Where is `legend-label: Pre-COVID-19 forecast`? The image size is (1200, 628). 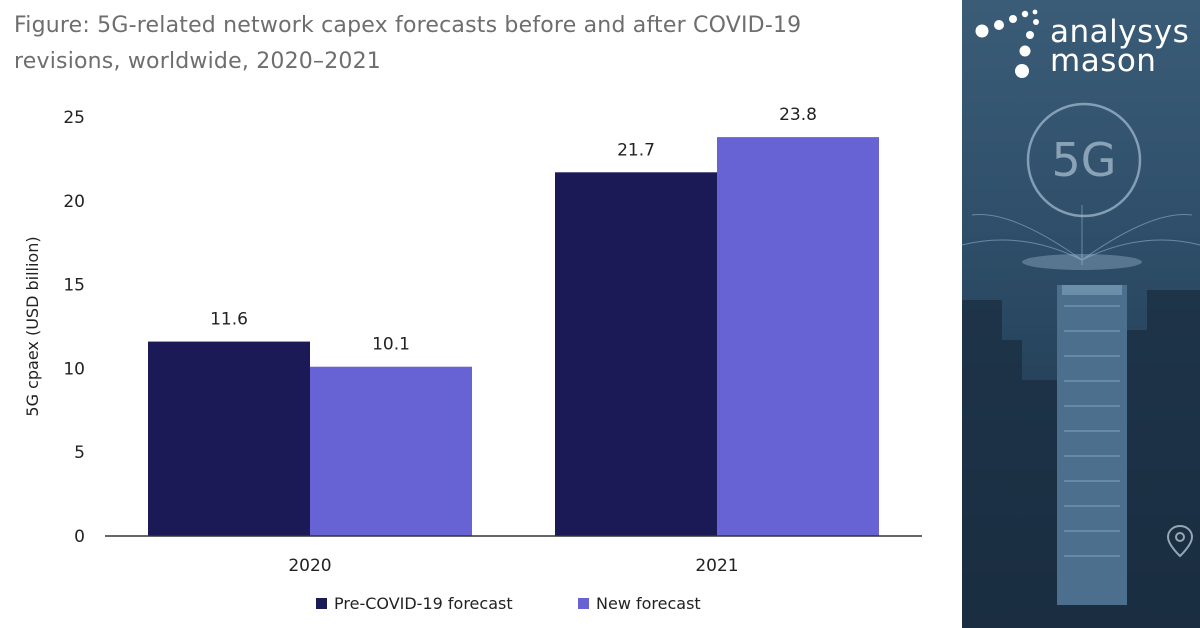 legend-label: Pre-COVID-19 forecast is located at coordinates (423, 603).